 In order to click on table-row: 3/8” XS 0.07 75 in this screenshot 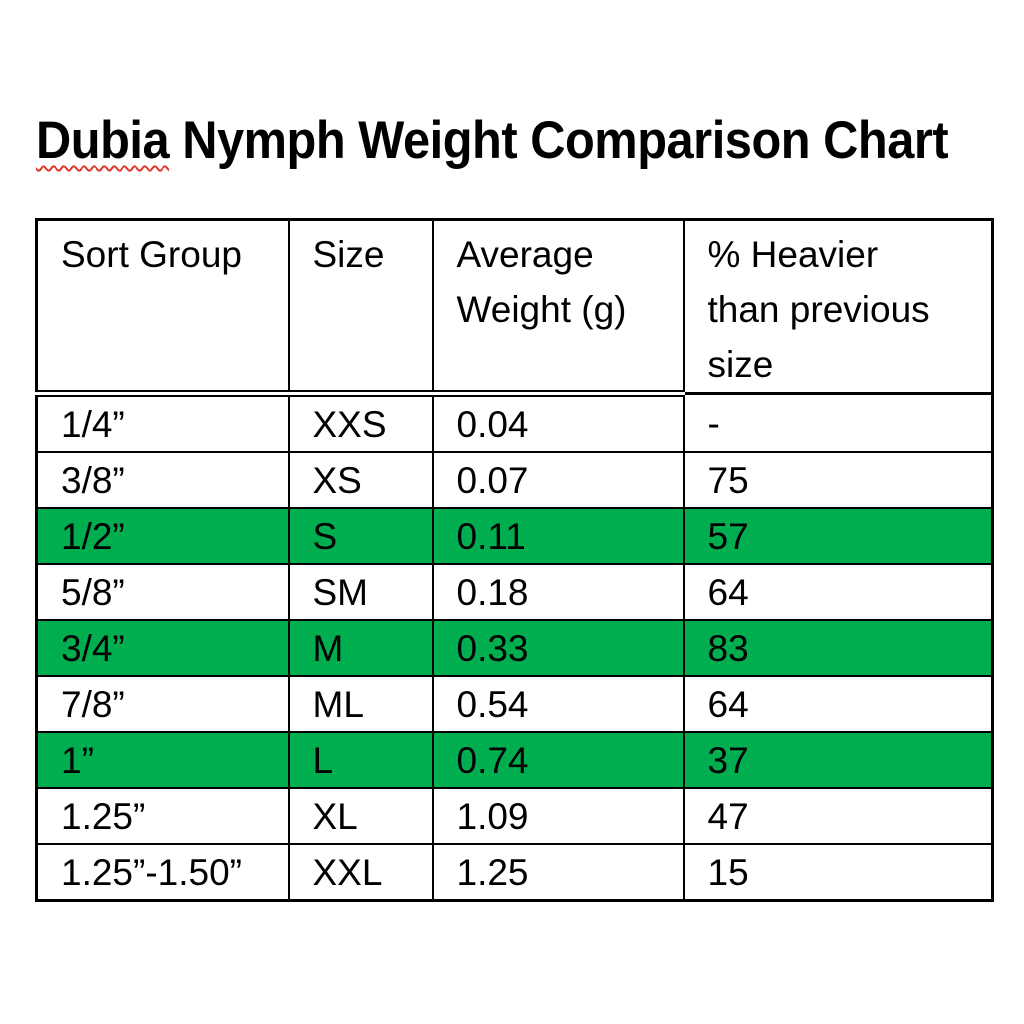, I will do `click(514, 480)`.